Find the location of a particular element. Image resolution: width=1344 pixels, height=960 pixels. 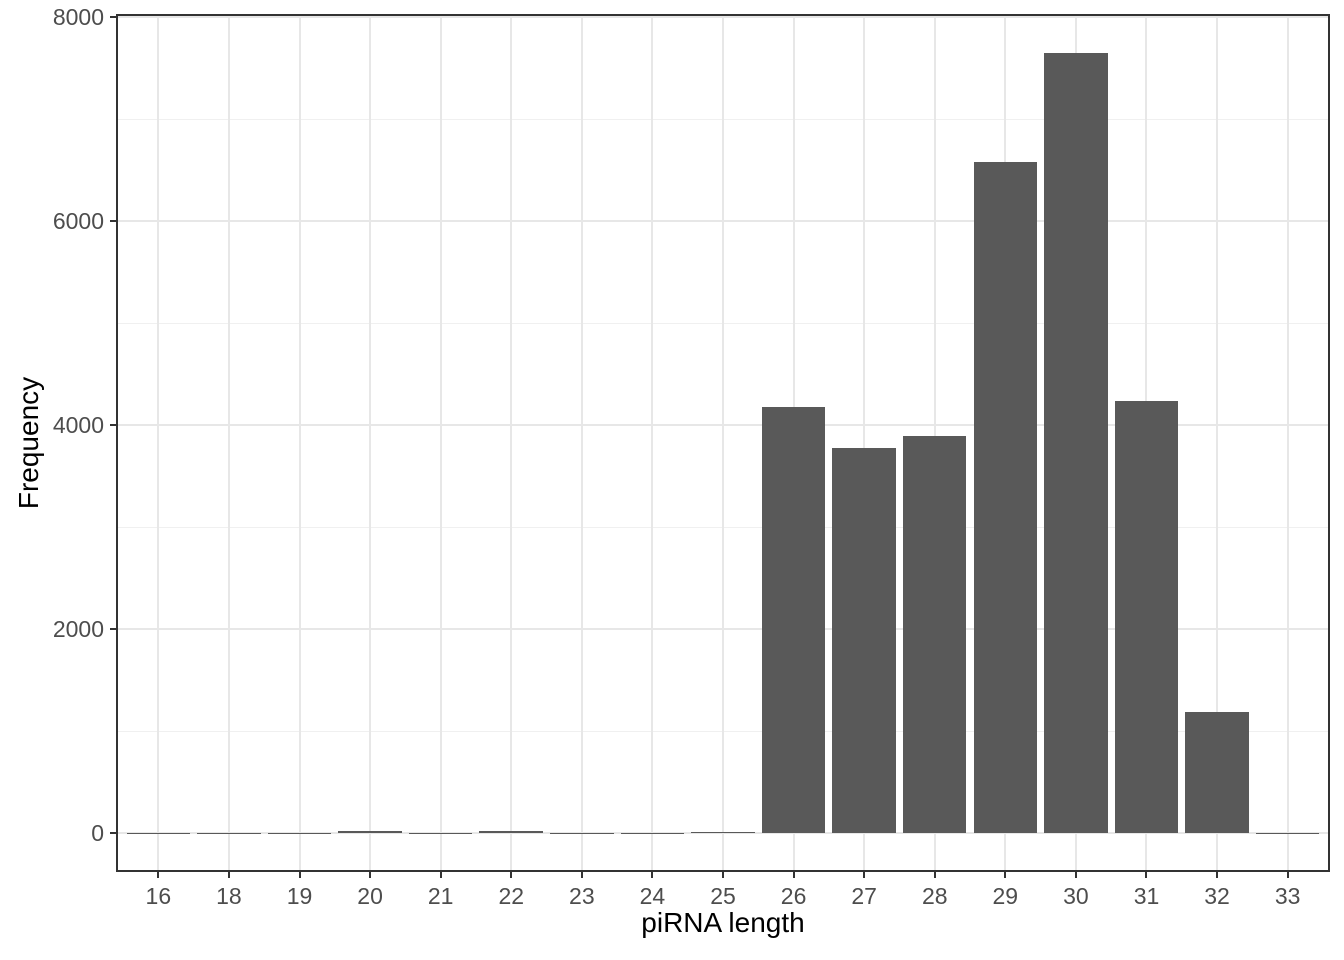

x-tick-label: 26 is located at coordinates (793, 896).